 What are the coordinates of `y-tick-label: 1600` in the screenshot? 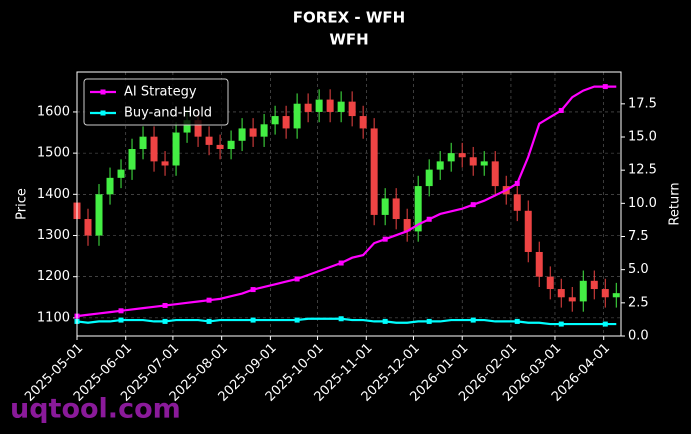 It's located at (53, 111).